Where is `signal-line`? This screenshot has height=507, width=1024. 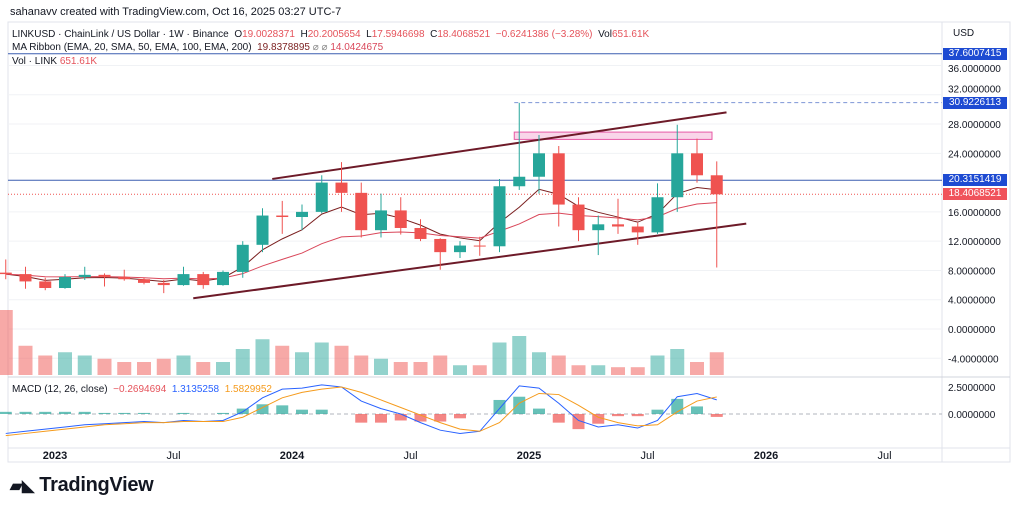 signal-line is located at coordinates (361, 411).